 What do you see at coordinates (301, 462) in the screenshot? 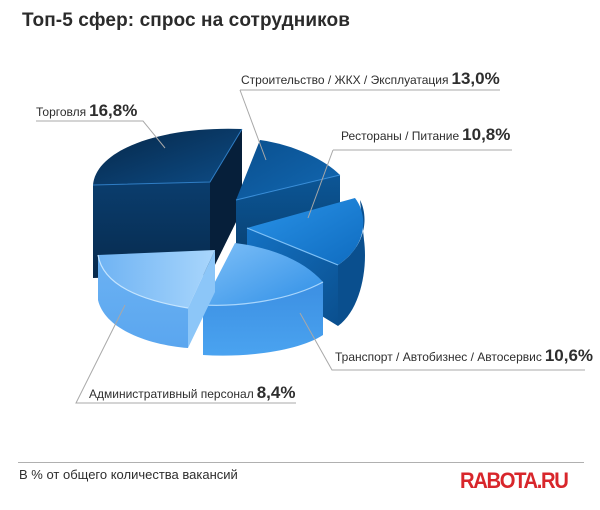
I see `footer-divider` at bounding box center [301, 462].